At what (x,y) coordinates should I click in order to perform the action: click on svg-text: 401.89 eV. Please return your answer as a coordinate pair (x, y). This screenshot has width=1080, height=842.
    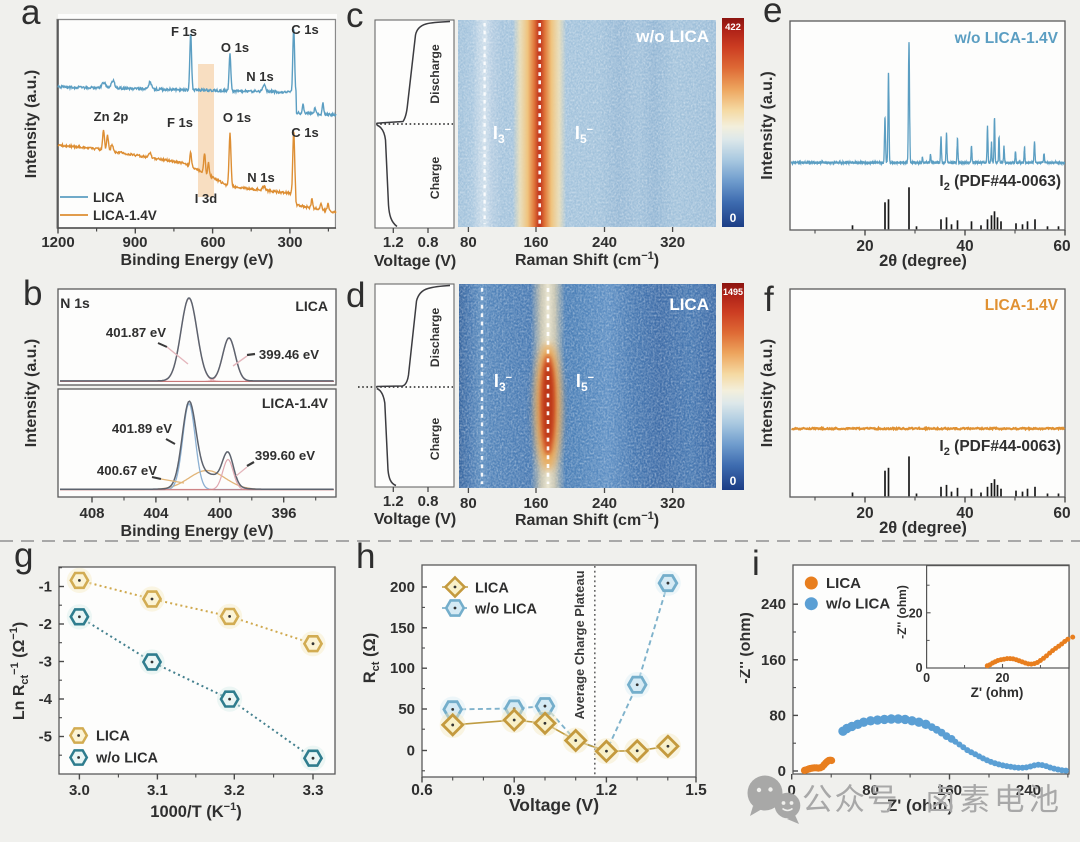
    Looking at the image, I should click on (142, 428).